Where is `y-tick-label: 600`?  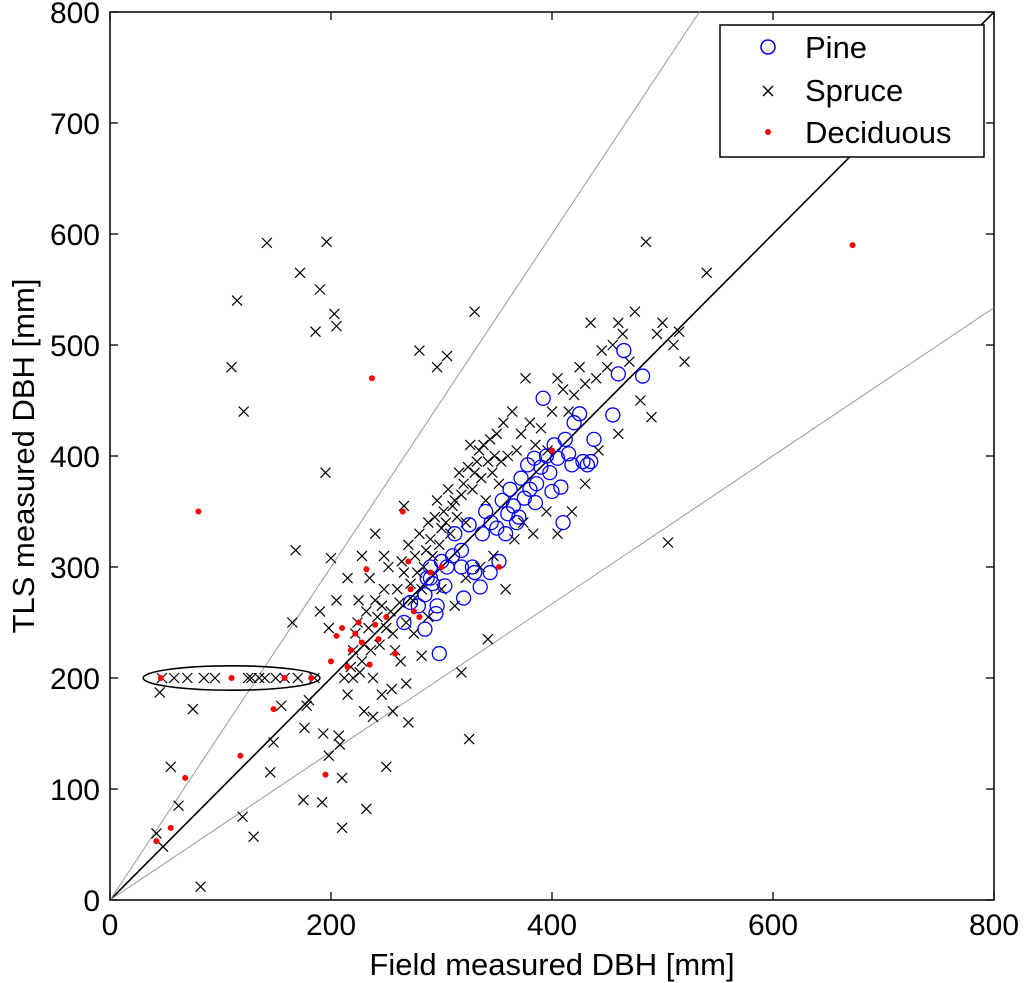 y-tick-label: 600 is located at coordinates (75, 235).